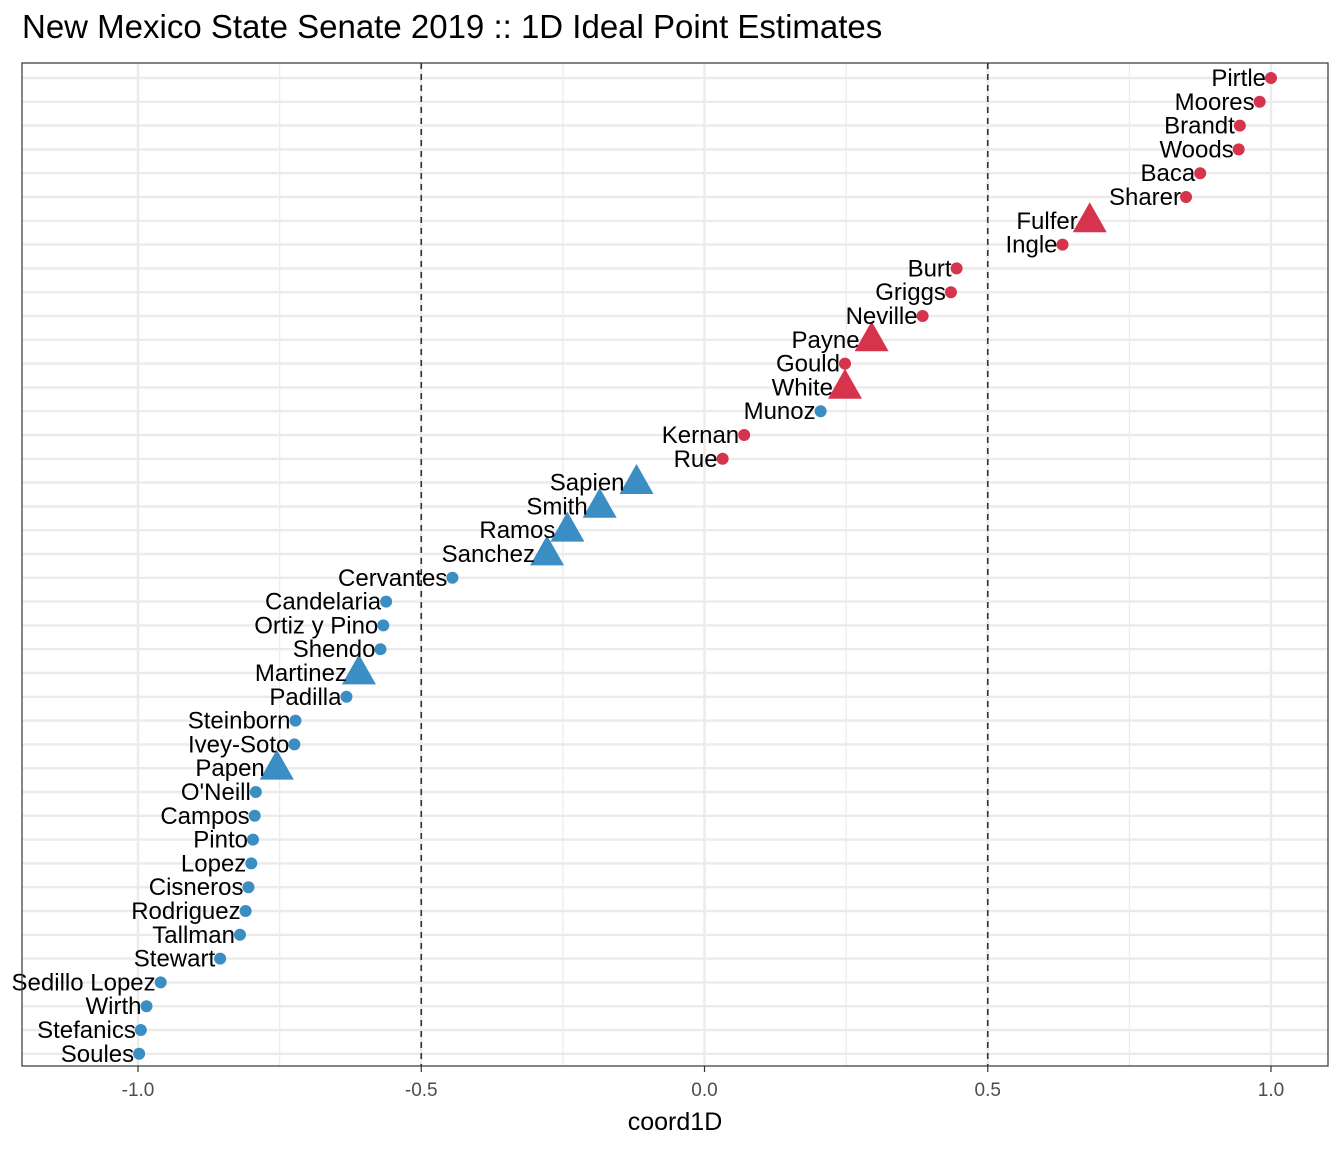 The height and width of the screenshot is (1152, 1344). I want to click on point-label-padilla: Padilla, so click(305, 697).